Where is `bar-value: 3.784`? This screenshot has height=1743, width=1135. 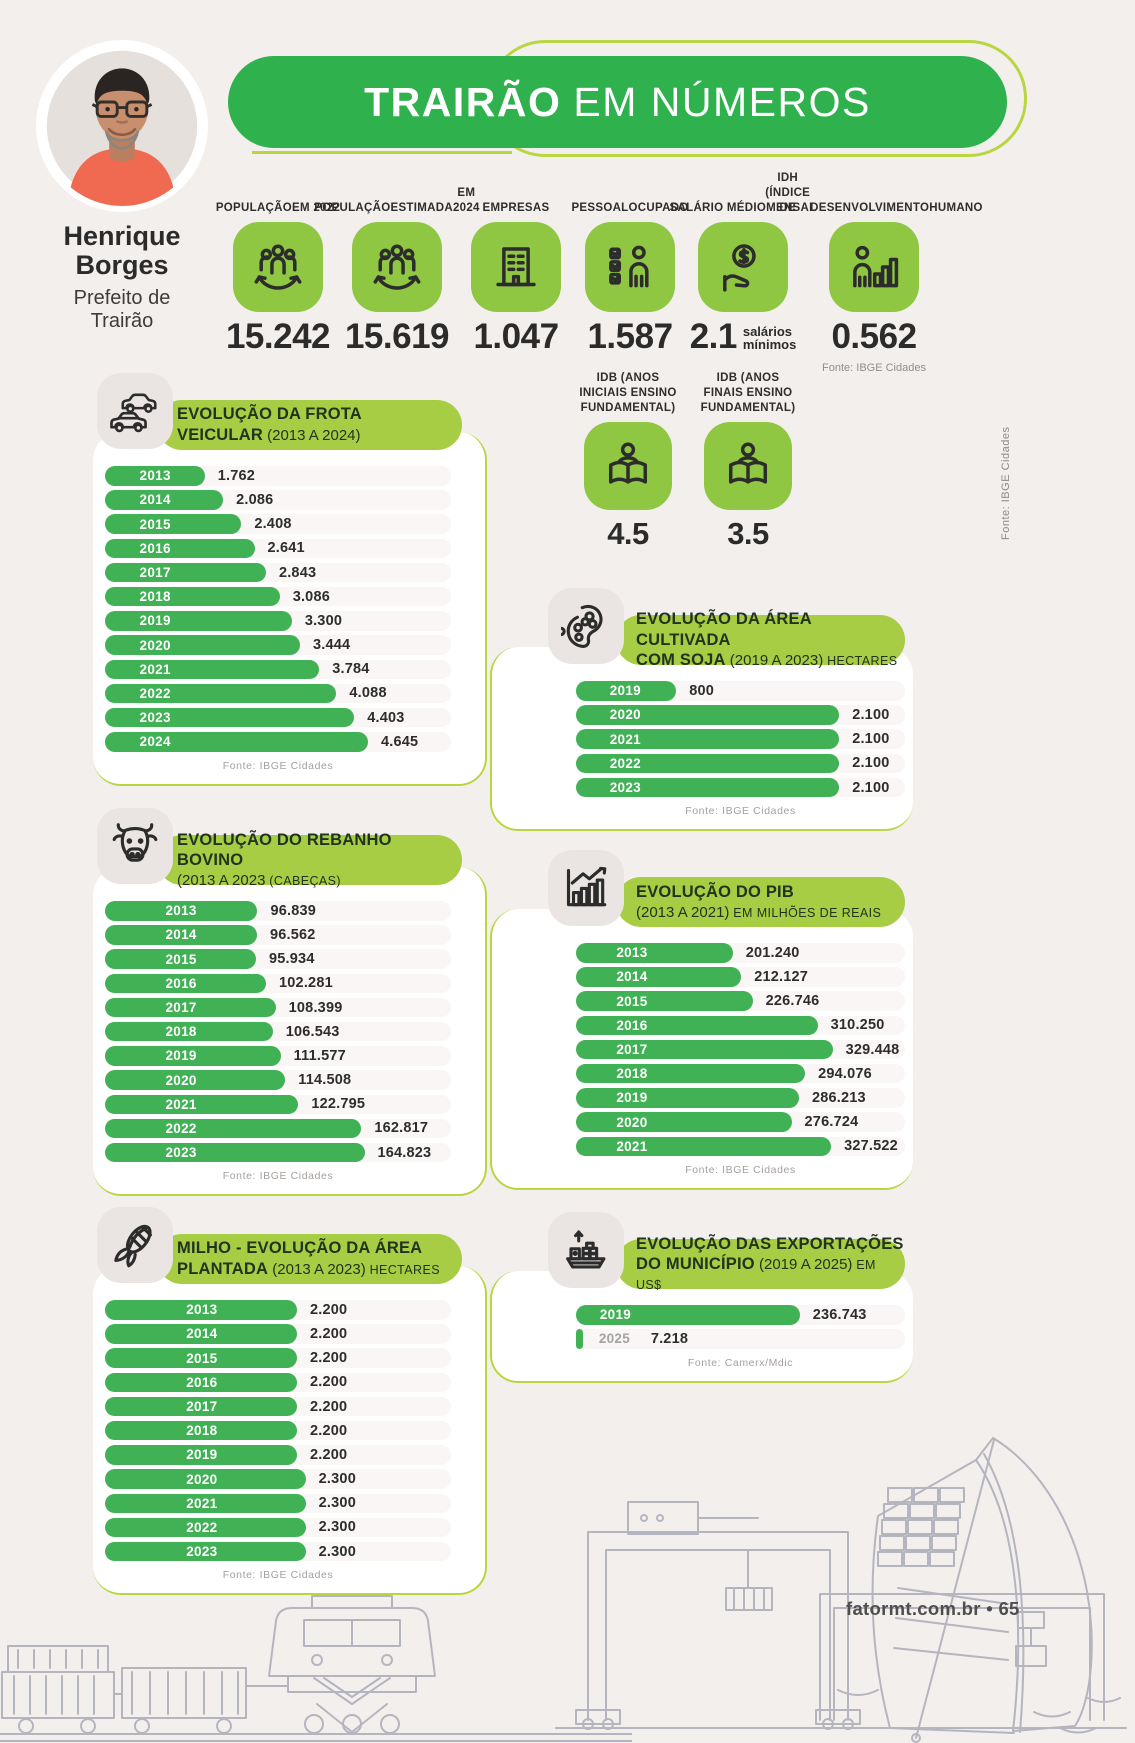
bar-value: 3.784 is located at coordinates (351, 669).